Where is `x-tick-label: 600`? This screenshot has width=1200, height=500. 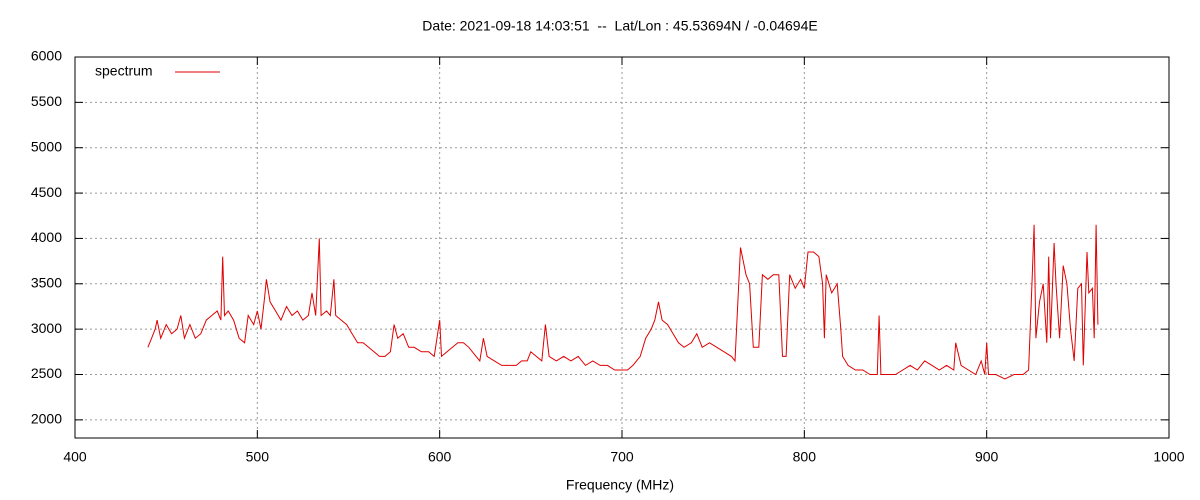
x-tick-label: 600 is located at coordinates (440, 457).